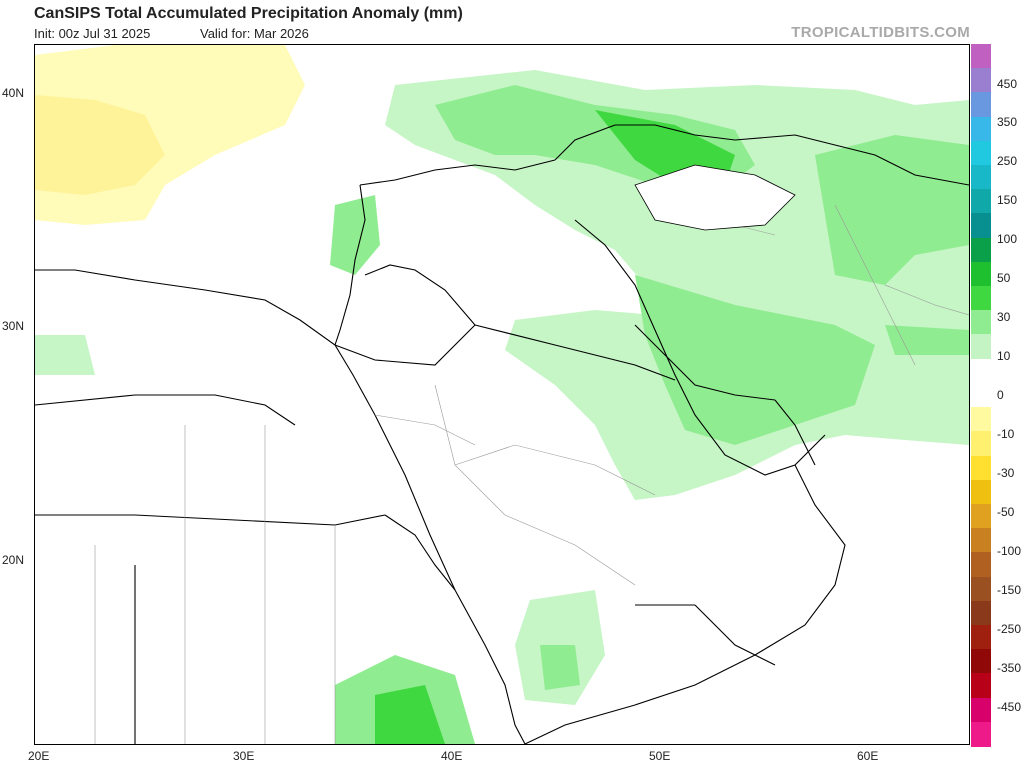  Describe the element at coordinates (1009, 590) in the screenshot. I see `colorbar-label: -150` at that location.